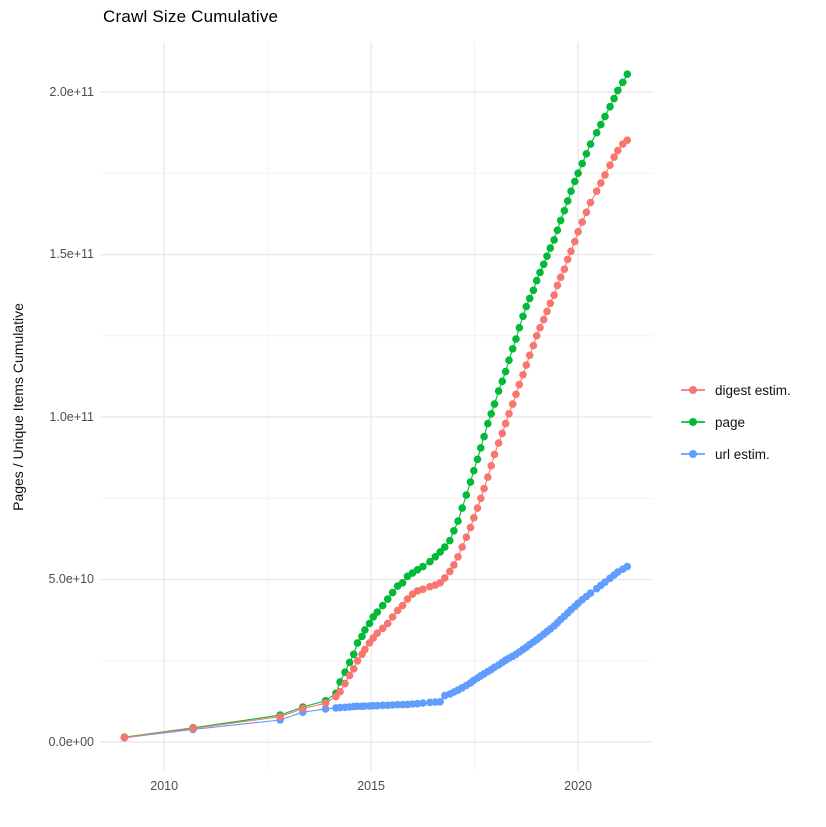  I want to click on y-tick-label: 5.0e+10, so click(71, 579).